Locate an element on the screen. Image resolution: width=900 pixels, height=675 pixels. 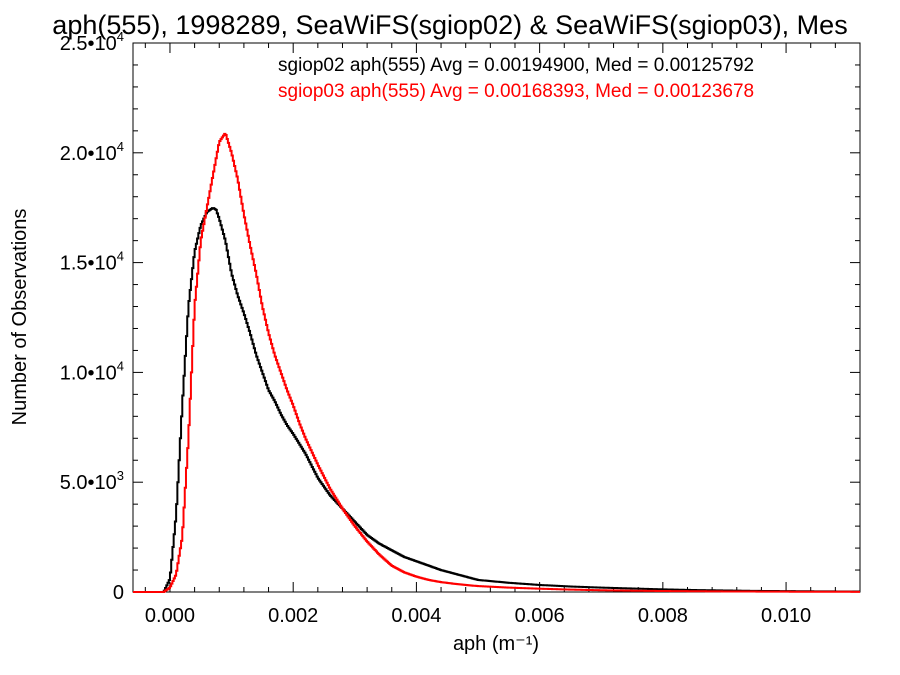
y-axis-label: Number of Observations is located at coordinates (20, 317).